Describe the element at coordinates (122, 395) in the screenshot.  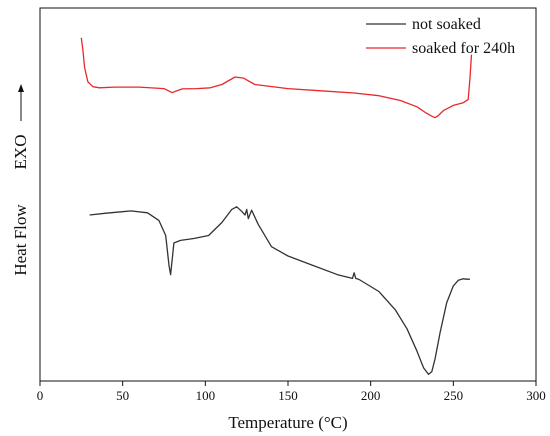
I see `x-tick-label: 50` at that location.